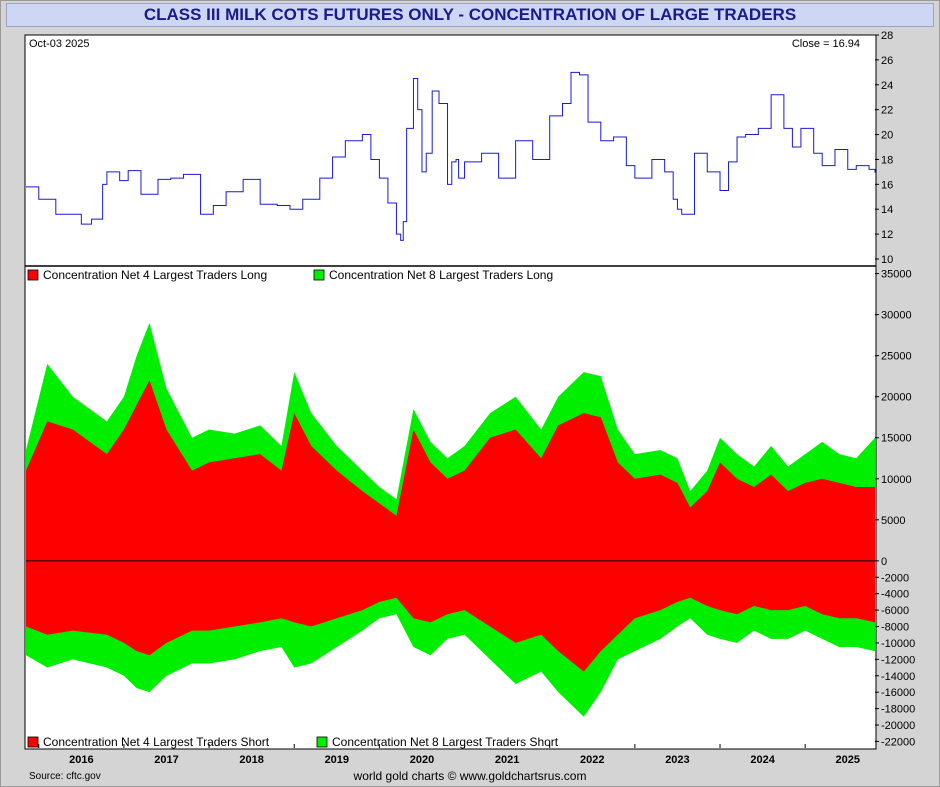 The image size is (940, 787). I want to click on xtick-label: 2016, so click(81, 760).